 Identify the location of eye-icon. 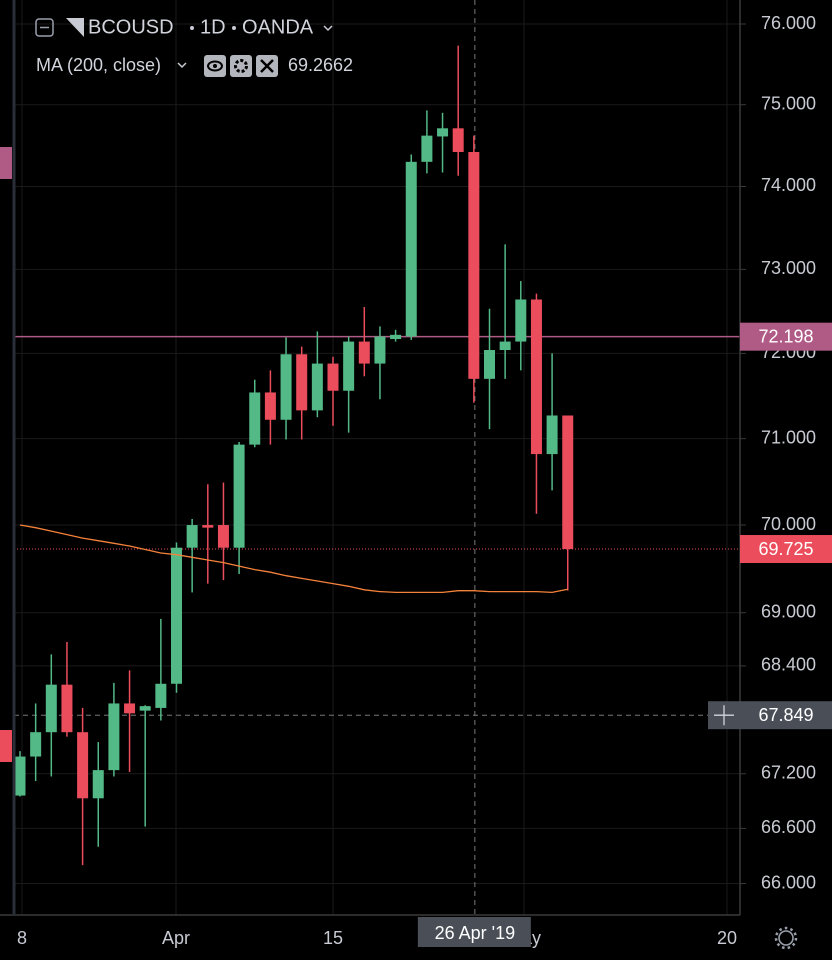
(215, 66).